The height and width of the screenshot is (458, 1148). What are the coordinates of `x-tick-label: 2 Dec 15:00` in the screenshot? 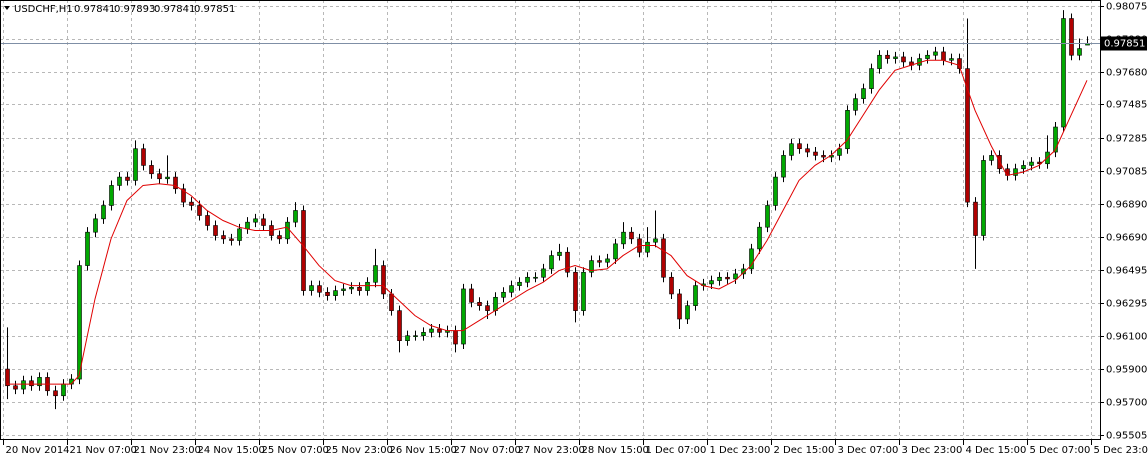 It's located at (804, 450).